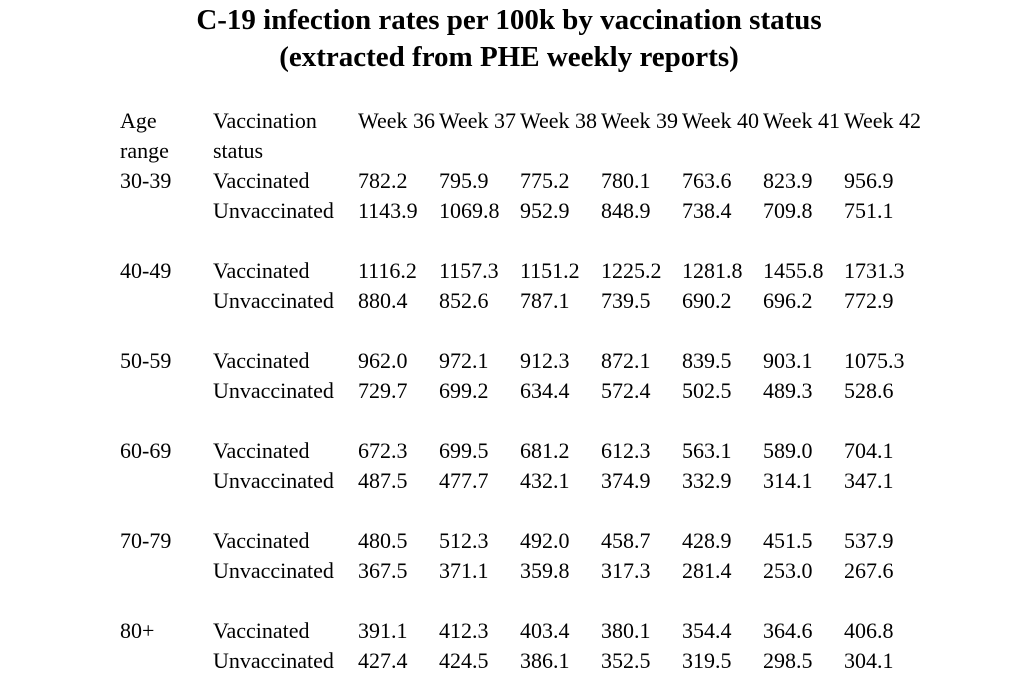  I want to click on rate-value-cell: 432.1, so click(545, 480).